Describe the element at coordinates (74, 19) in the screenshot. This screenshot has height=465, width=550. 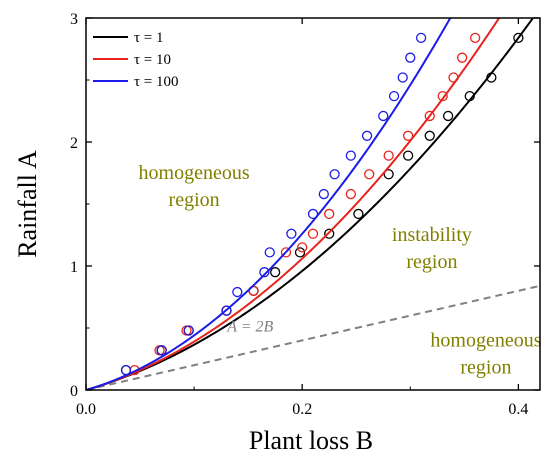
I see `y-tick-label: 3` at that location.